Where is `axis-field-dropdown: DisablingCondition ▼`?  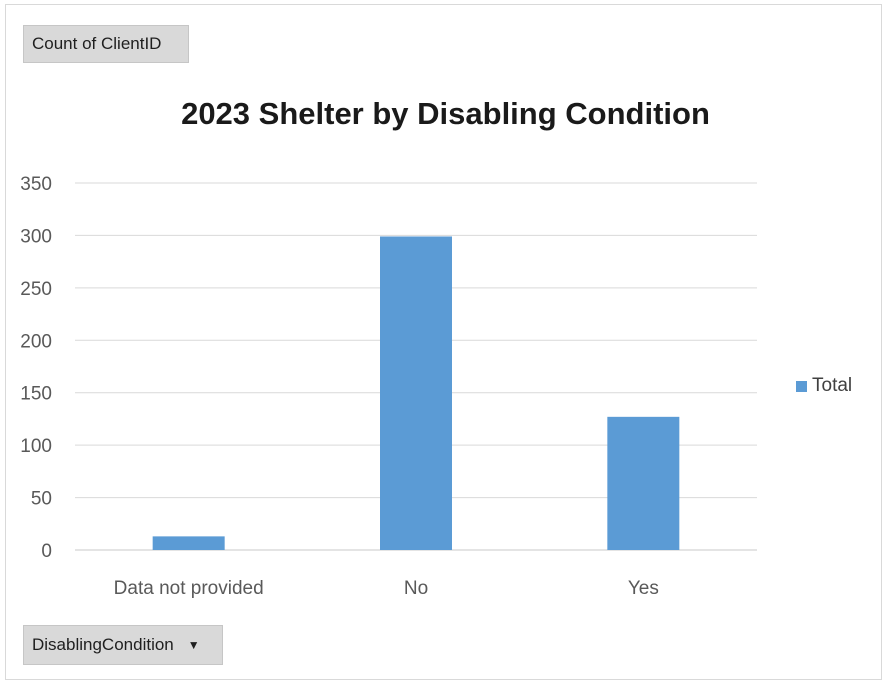 axis-field-dropdown: DisablingCondition ▼ is located at coordinates (123, 645).